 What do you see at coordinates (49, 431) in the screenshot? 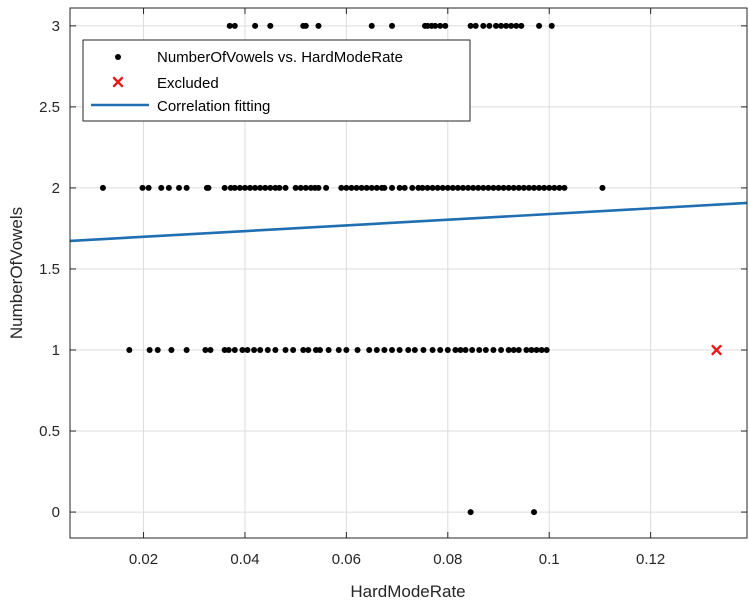
I see `y-tick-label: 0.5` at bounding box center [49, 431].